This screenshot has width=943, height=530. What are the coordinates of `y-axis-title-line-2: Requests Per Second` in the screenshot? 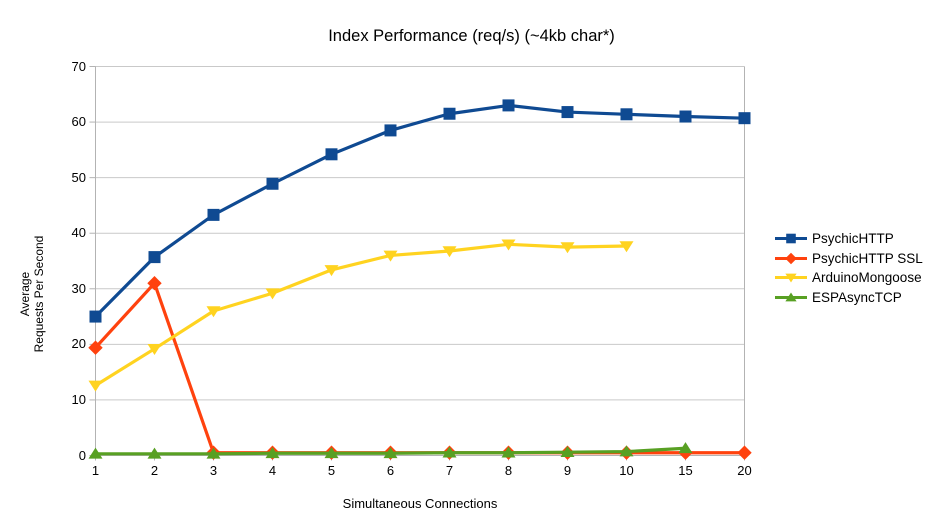 It's located at (38, 294).